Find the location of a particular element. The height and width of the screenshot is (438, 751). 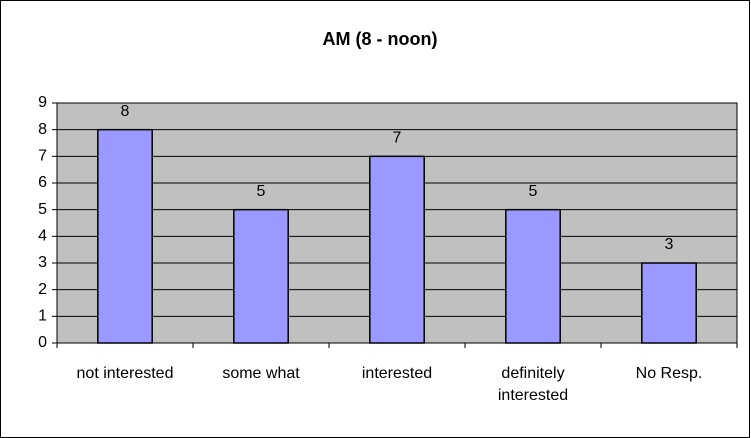

data-label: 3 is located at coordinates (669, 244).